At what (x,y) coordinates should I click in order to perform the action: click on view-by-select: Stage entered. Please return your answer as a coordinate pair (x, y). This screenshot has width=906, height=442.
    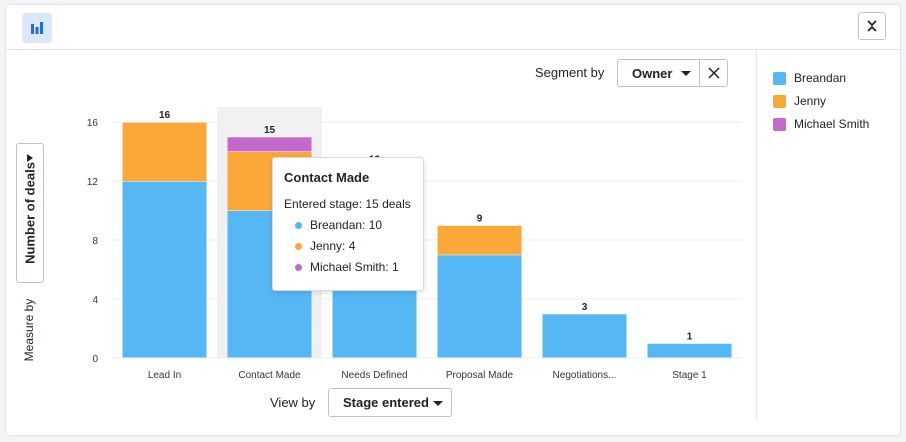
    Looking at the image, I should click on (390, 402).